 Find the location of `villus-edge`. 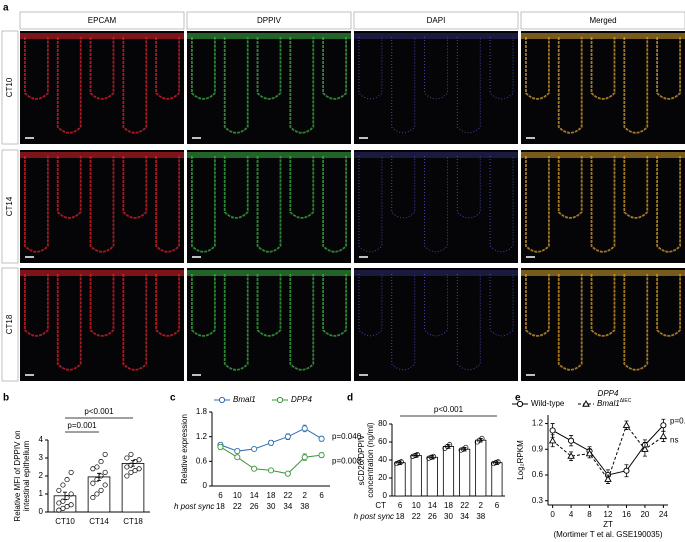

villus-edge is located at coordinates (436, 155).